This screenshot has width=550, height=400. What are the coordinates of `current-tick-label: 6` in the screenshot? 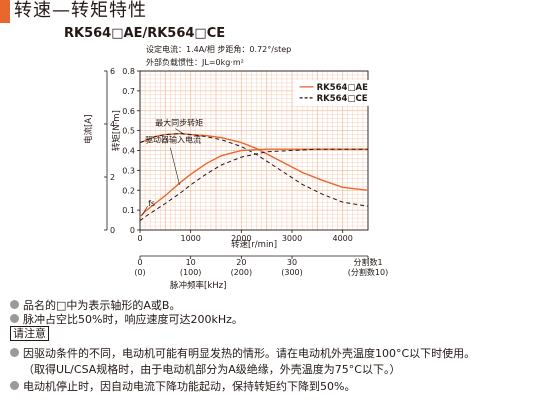 It's located at (112, 71).